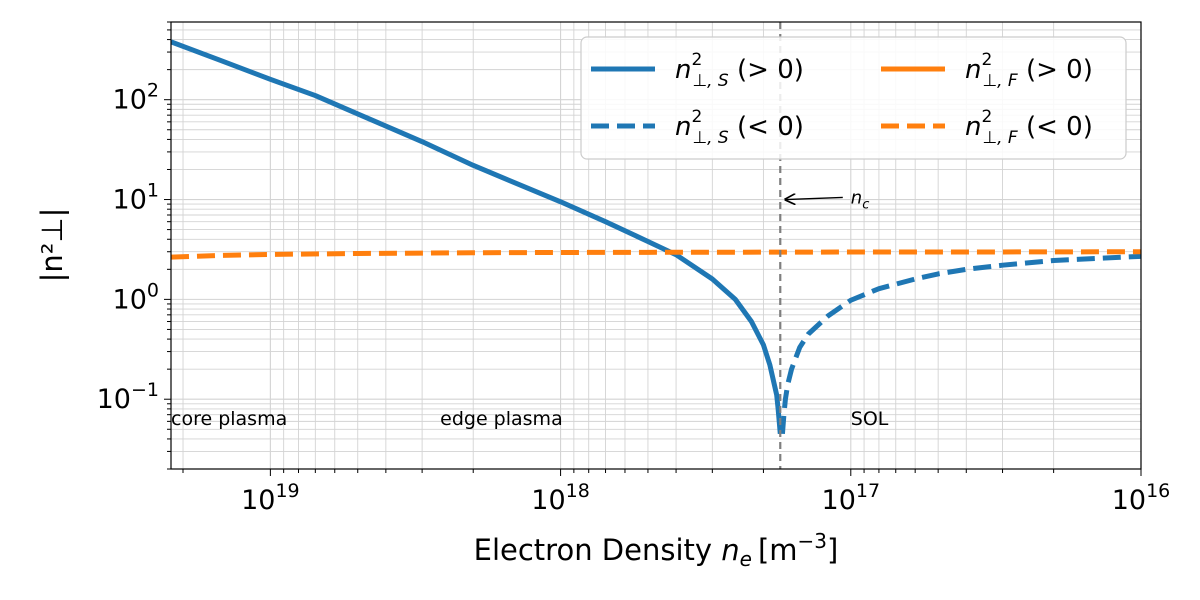 Image resolution: width=1200 pixels, height=600 pixels. Describe the element at coordinates (560, 498) in the screenshot. I see `x-tick-label: 1018` at that location.